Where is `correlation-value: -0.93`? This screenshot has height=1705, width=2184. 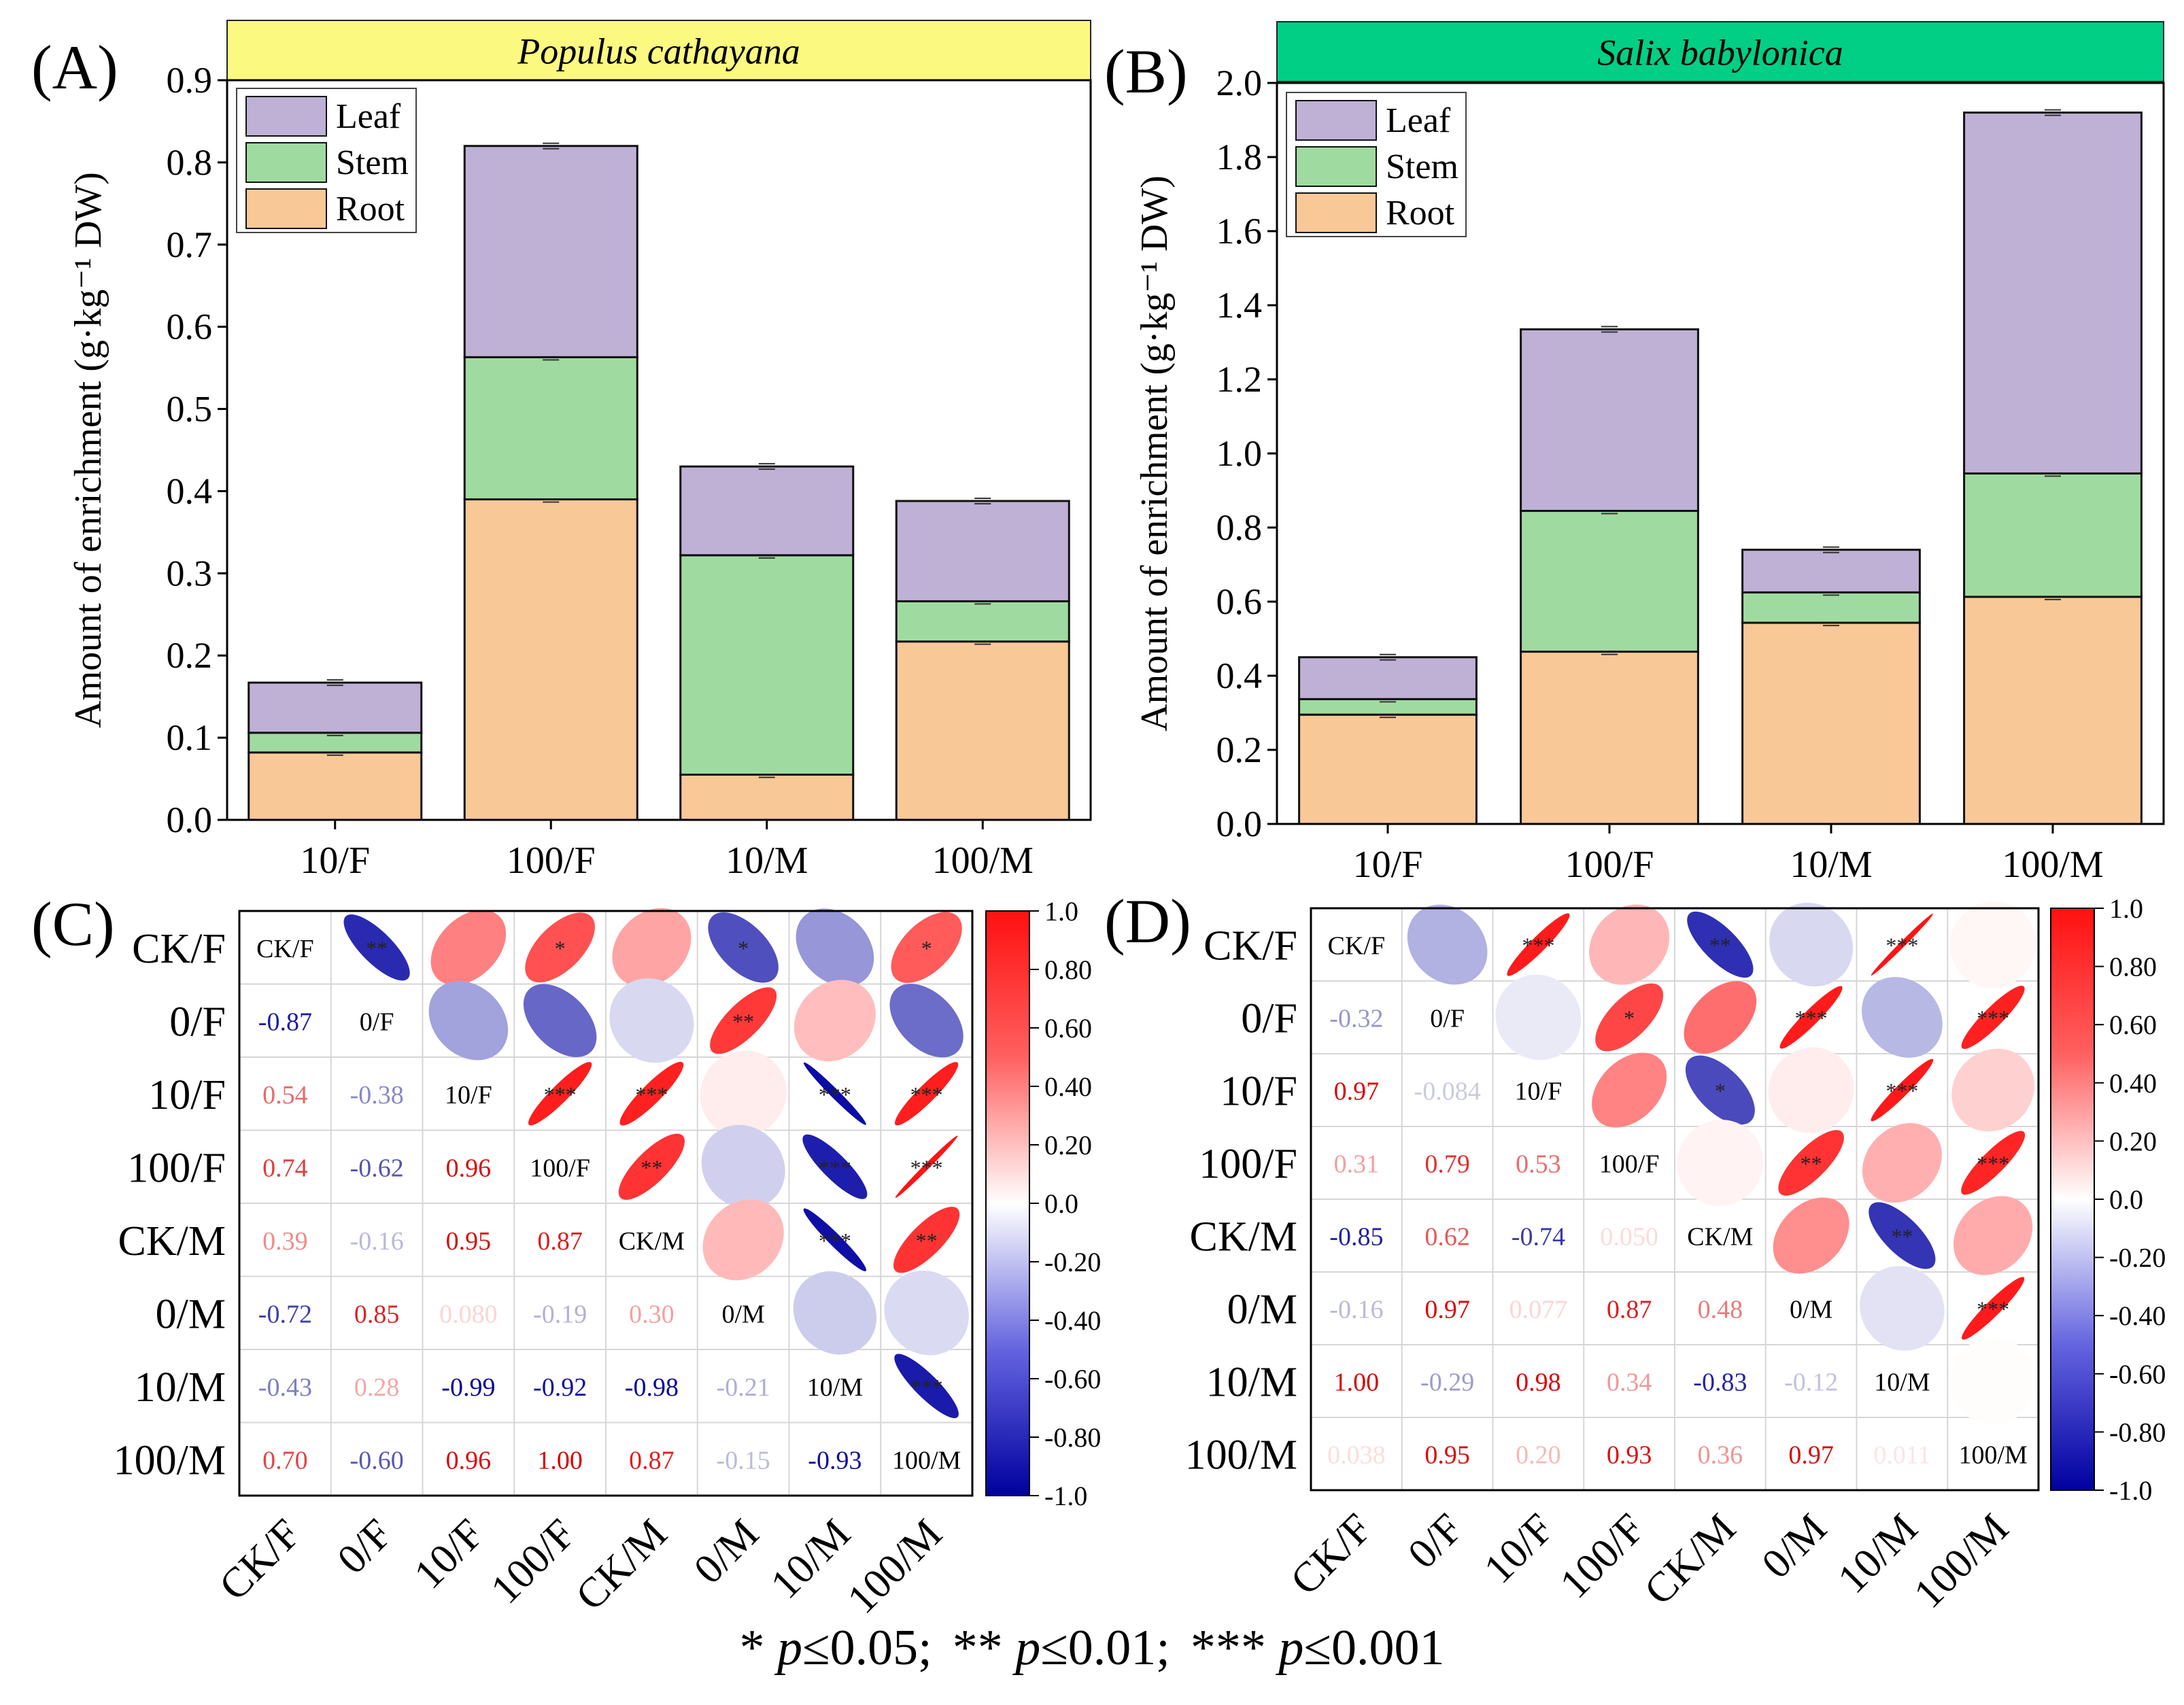 correlation-value: -0.93 is located at coordinates (835, 1460).